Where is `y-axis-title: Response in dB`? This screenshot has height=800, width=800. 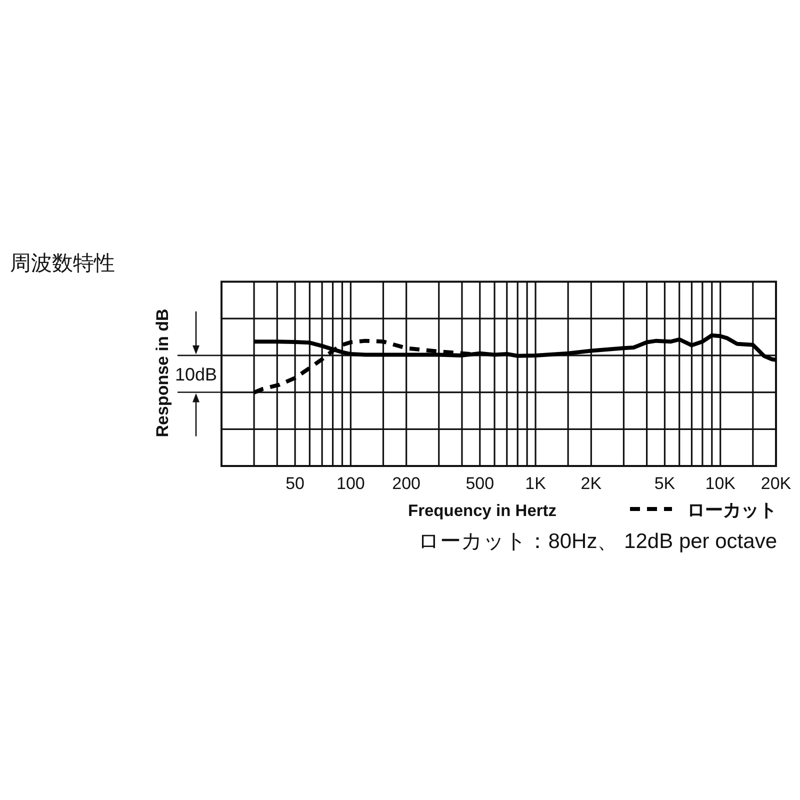 y-axis-title: Response in dB is located at coordinates (162, 373).